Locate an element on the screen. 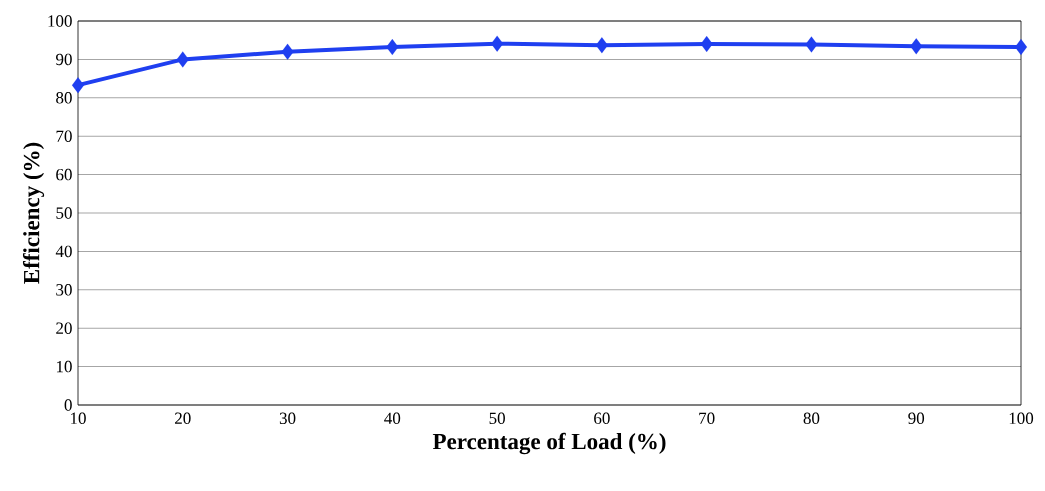 This screenshot has width=1045, height=491. y-tick-label: 50 is located at coordinates (64, 213).